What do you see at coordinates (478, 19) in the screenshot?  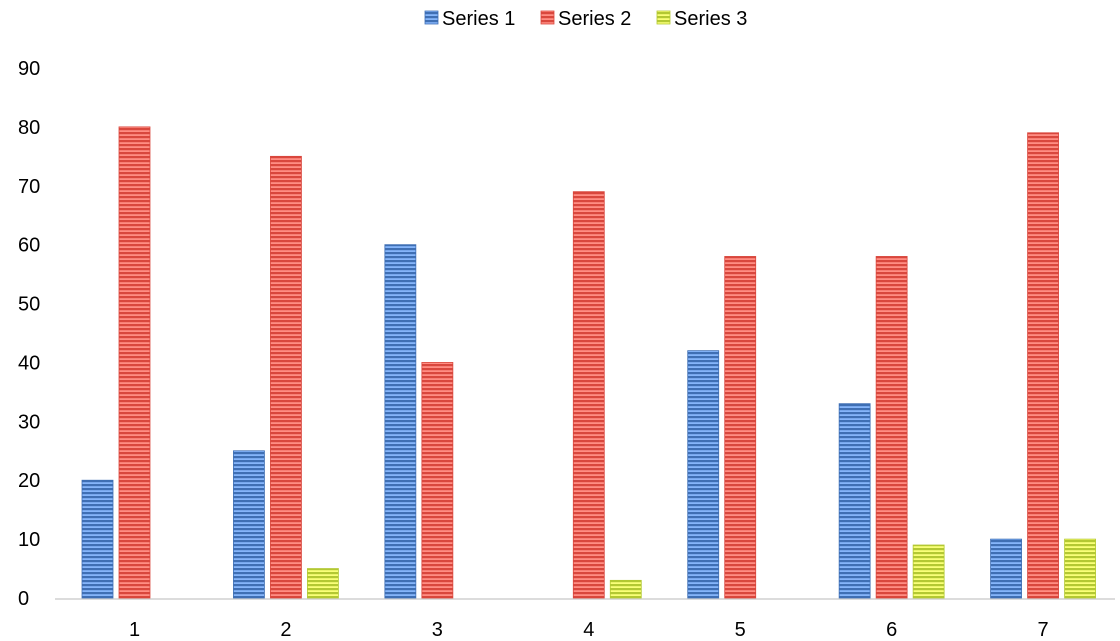 I see `legend-label-series-1: Series 1` at bounding box center [478, 19].